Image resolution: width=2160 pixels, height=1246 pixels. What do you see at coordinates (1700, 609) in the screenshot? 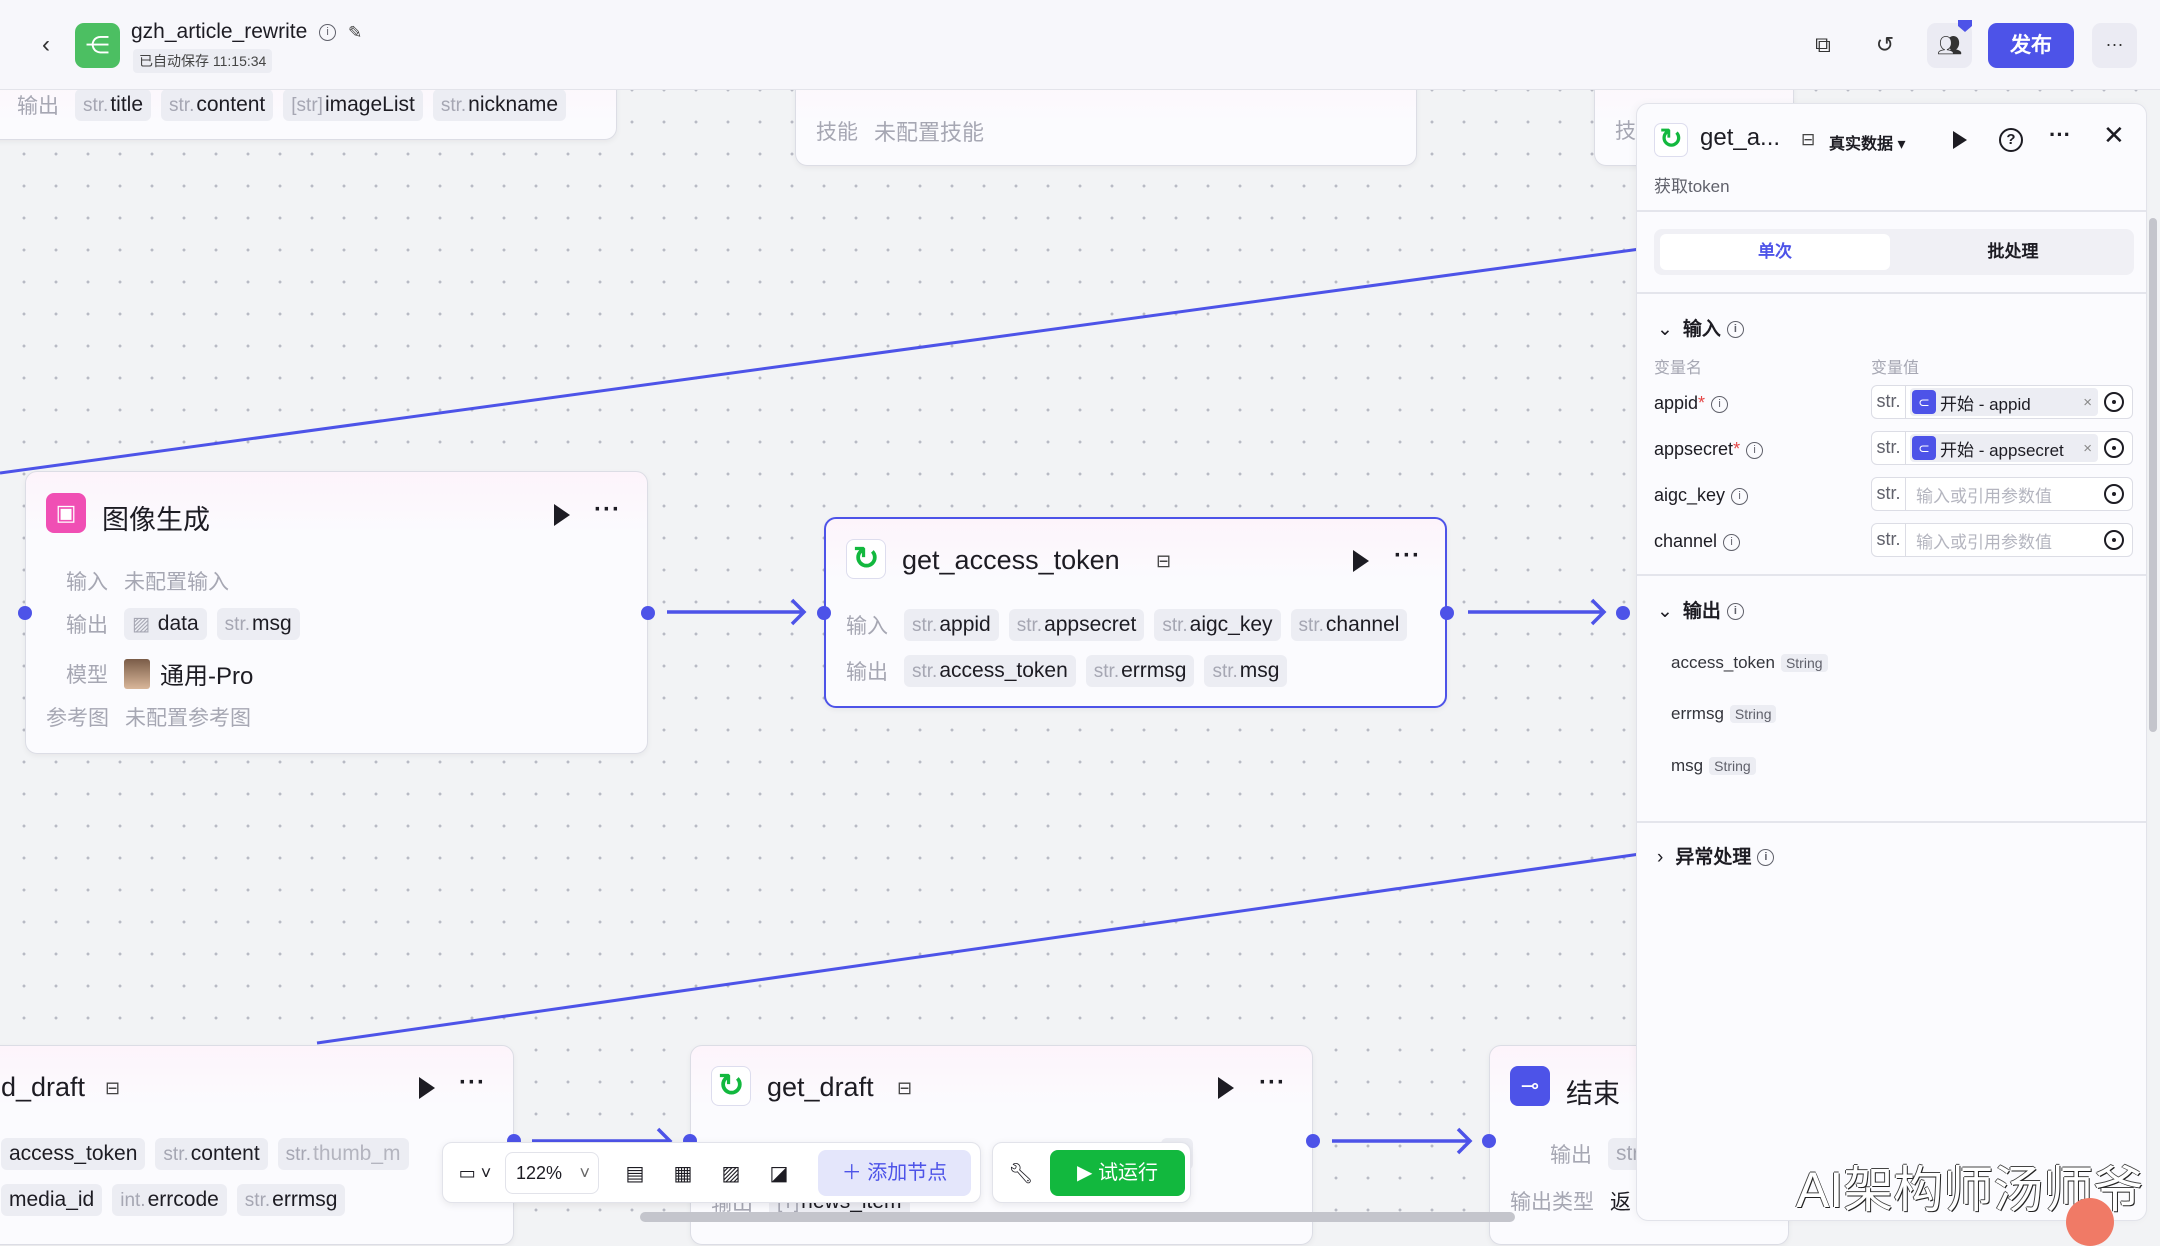
I see `output-section-header: ⌄ 输出 i` at bounding box center [1700, 609].